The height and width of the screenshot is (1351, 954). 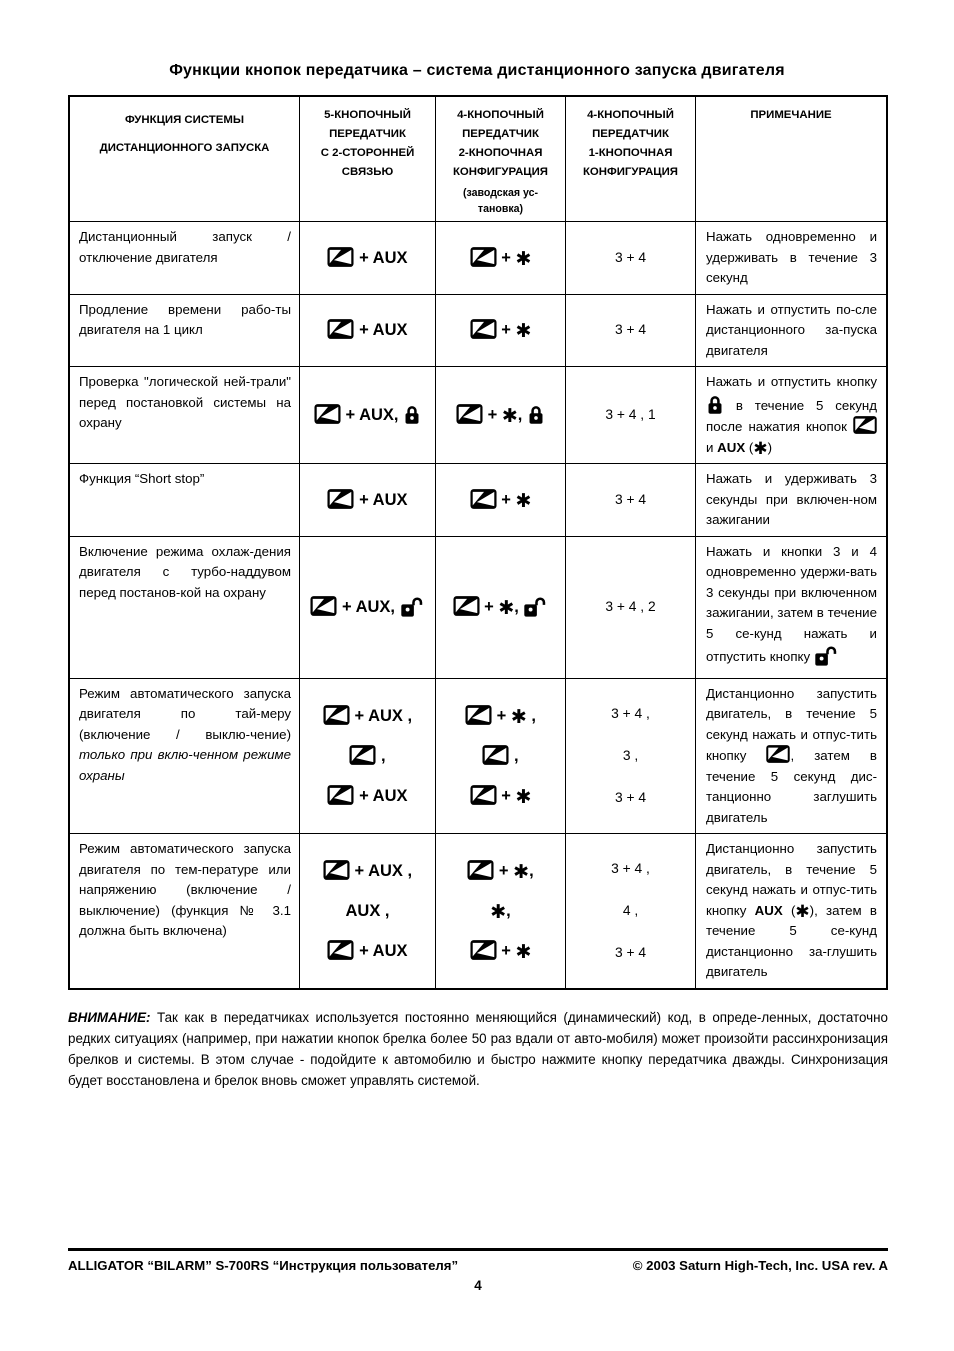 What do you see at coordinates (630, 172) in the screenshot?
I see `header-line: КОНФИГУРАЦИЯ` at bounding box center [630, 172].